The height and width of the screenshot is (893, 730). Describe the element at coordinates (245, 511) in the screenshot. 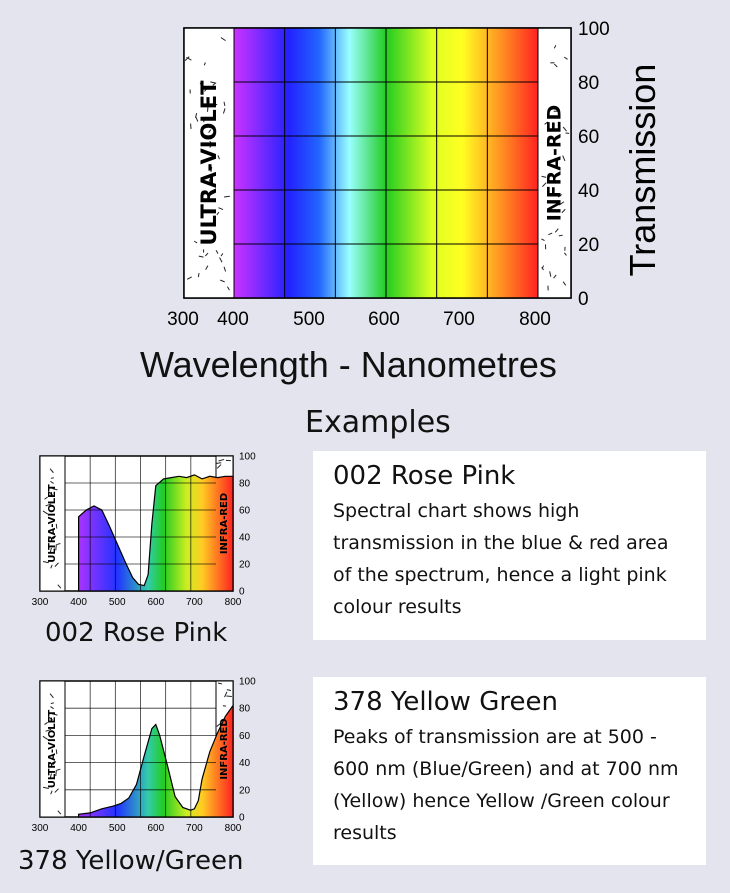

I see `example-1-y-tick-60: 60` at that location.